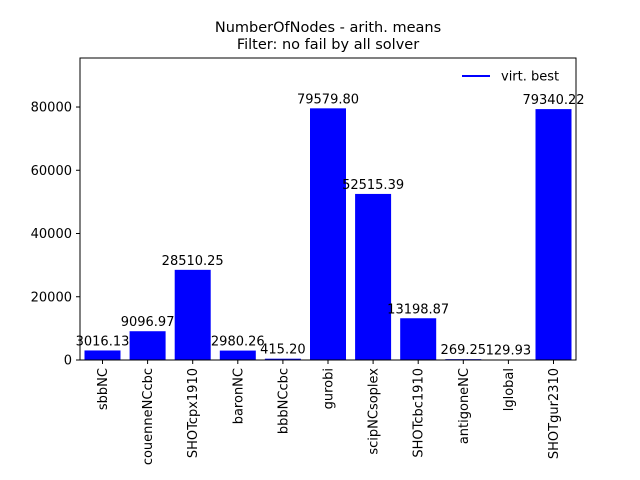 This screenshot has width=640, height=480. I want to click on y-tick-label: 20000, so click(51, 297).